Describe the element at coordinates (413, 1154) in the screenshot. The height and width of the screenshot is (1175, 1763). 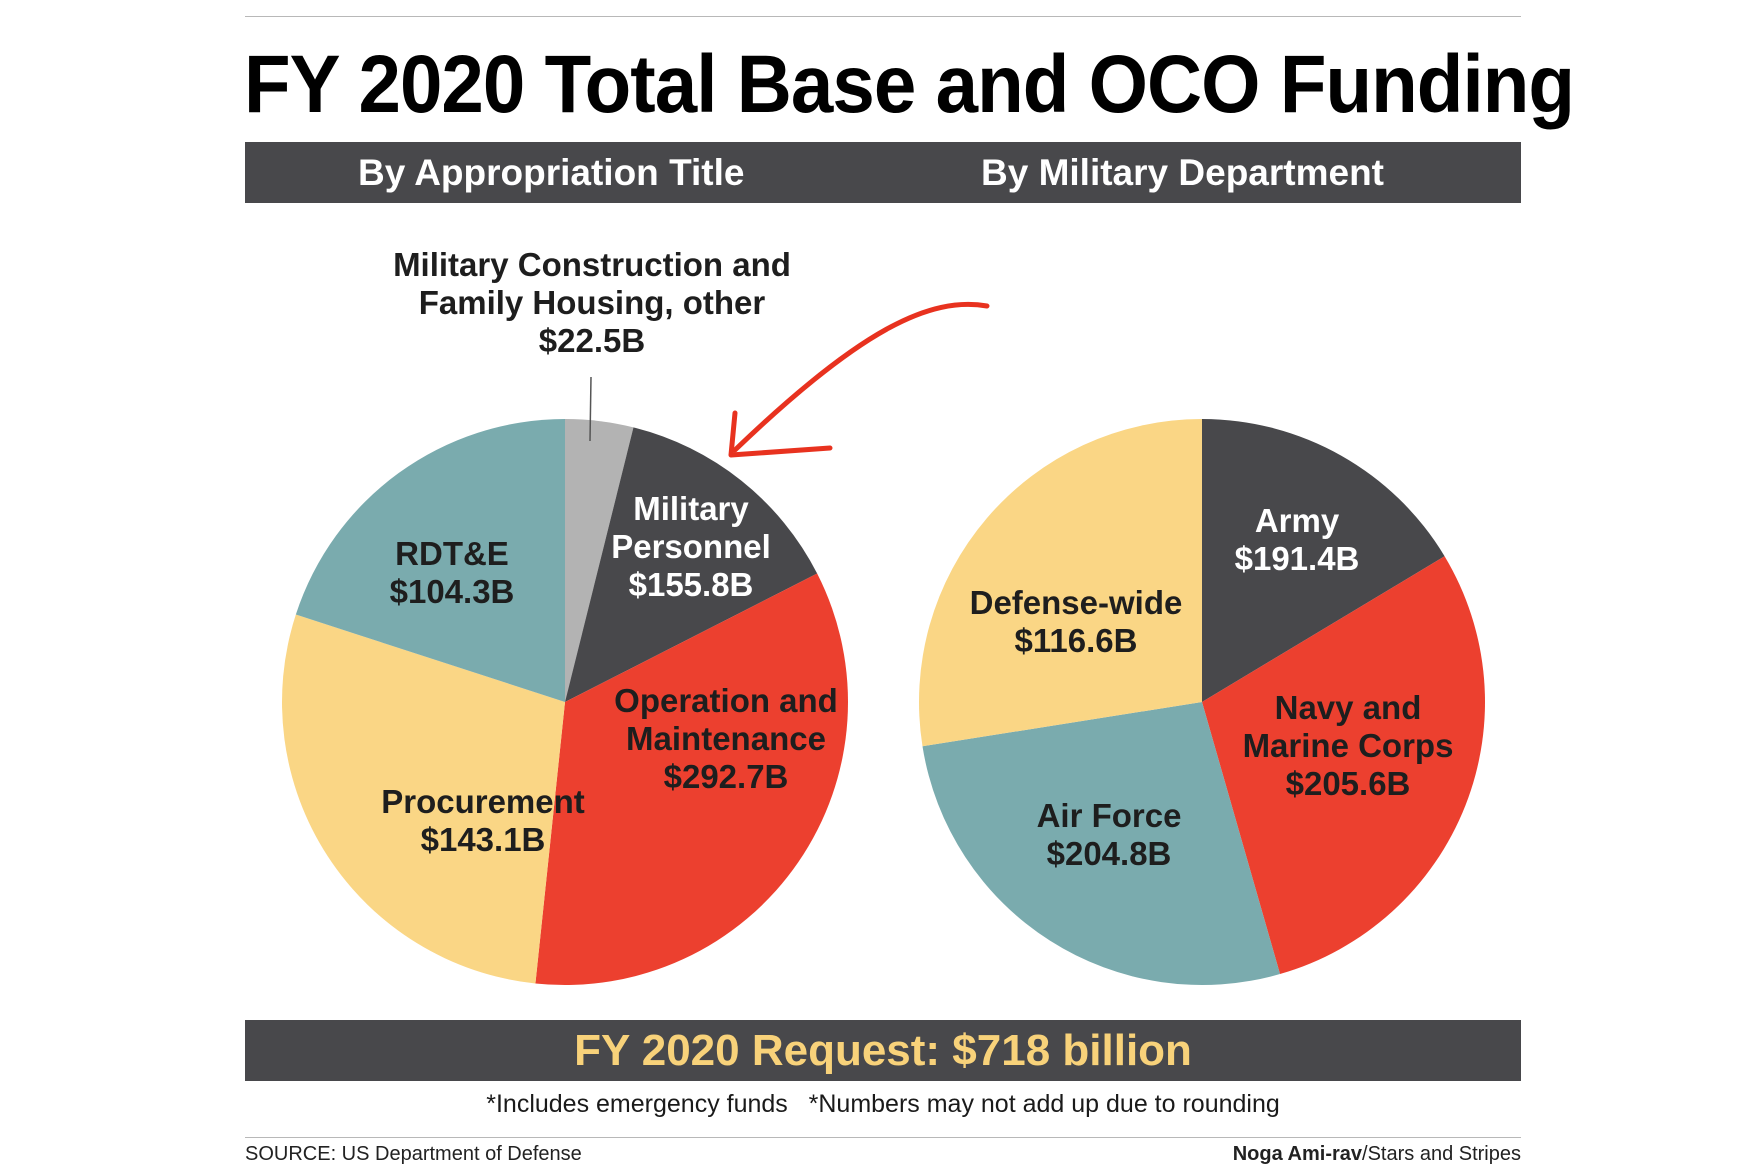
I see `source-line: SOURCE: US Department of Defense` at that location.